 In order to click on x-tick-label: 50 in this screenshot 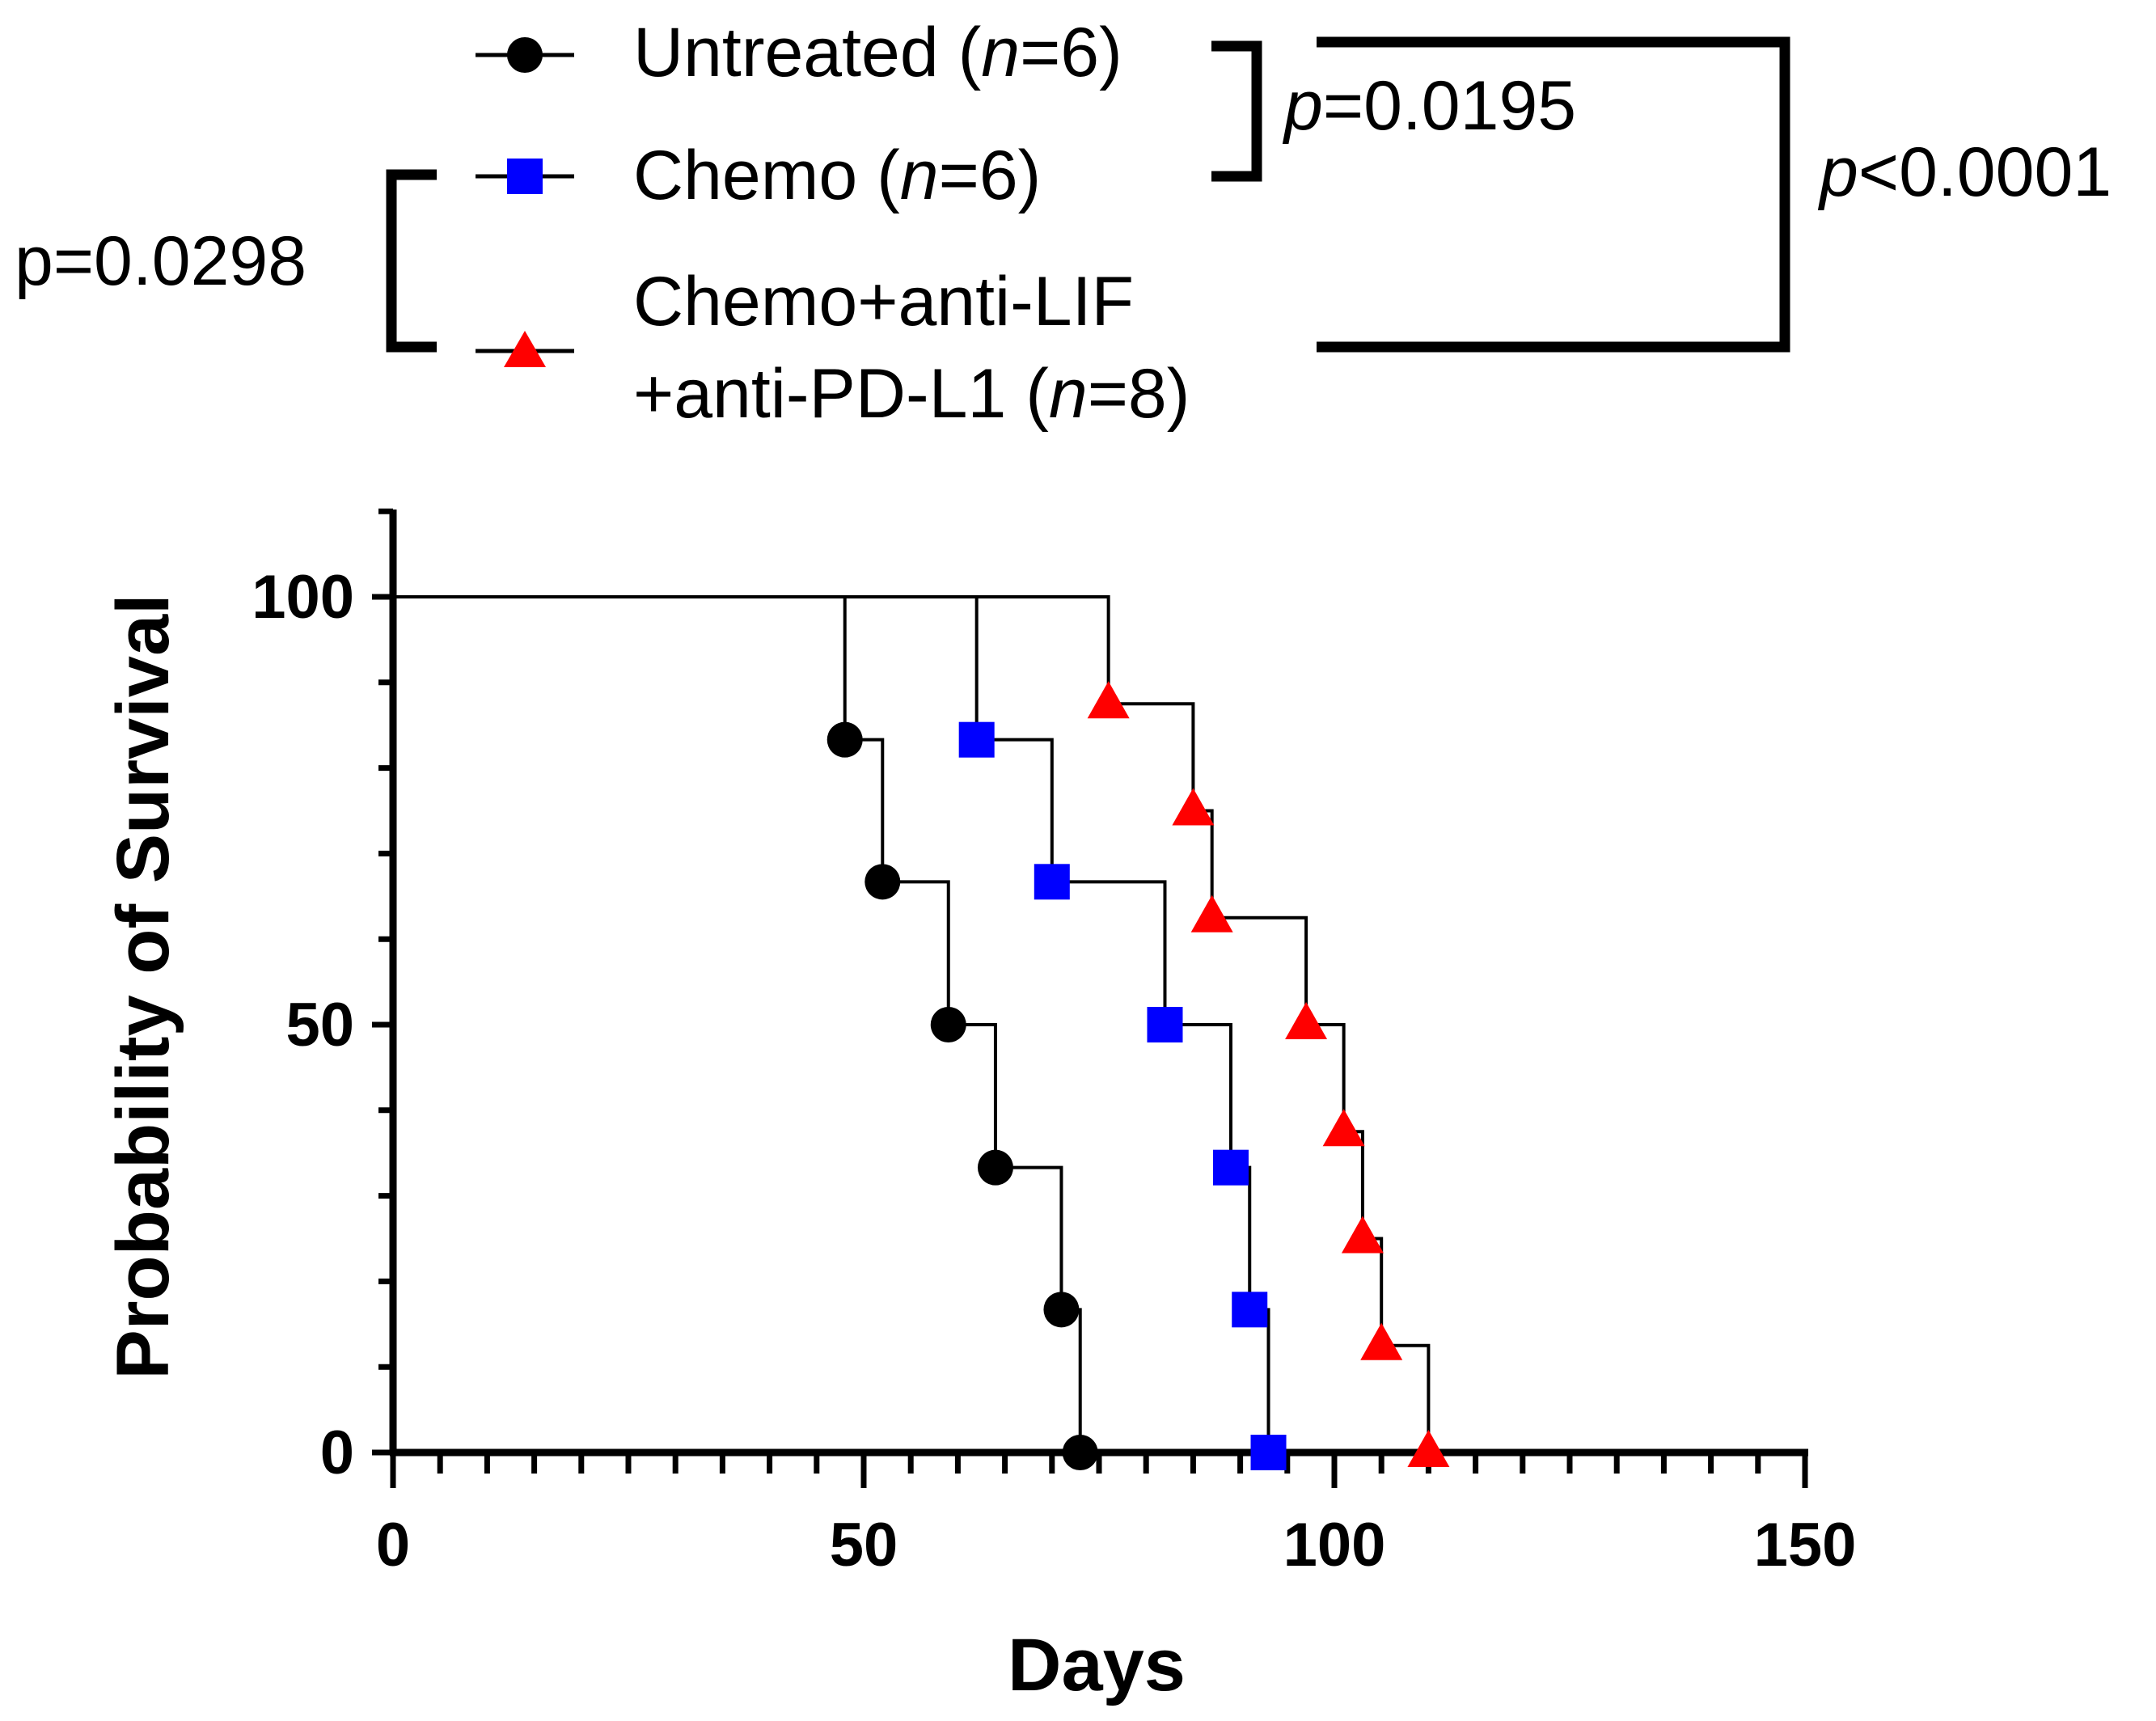, I will do `click(864, 1545)`.